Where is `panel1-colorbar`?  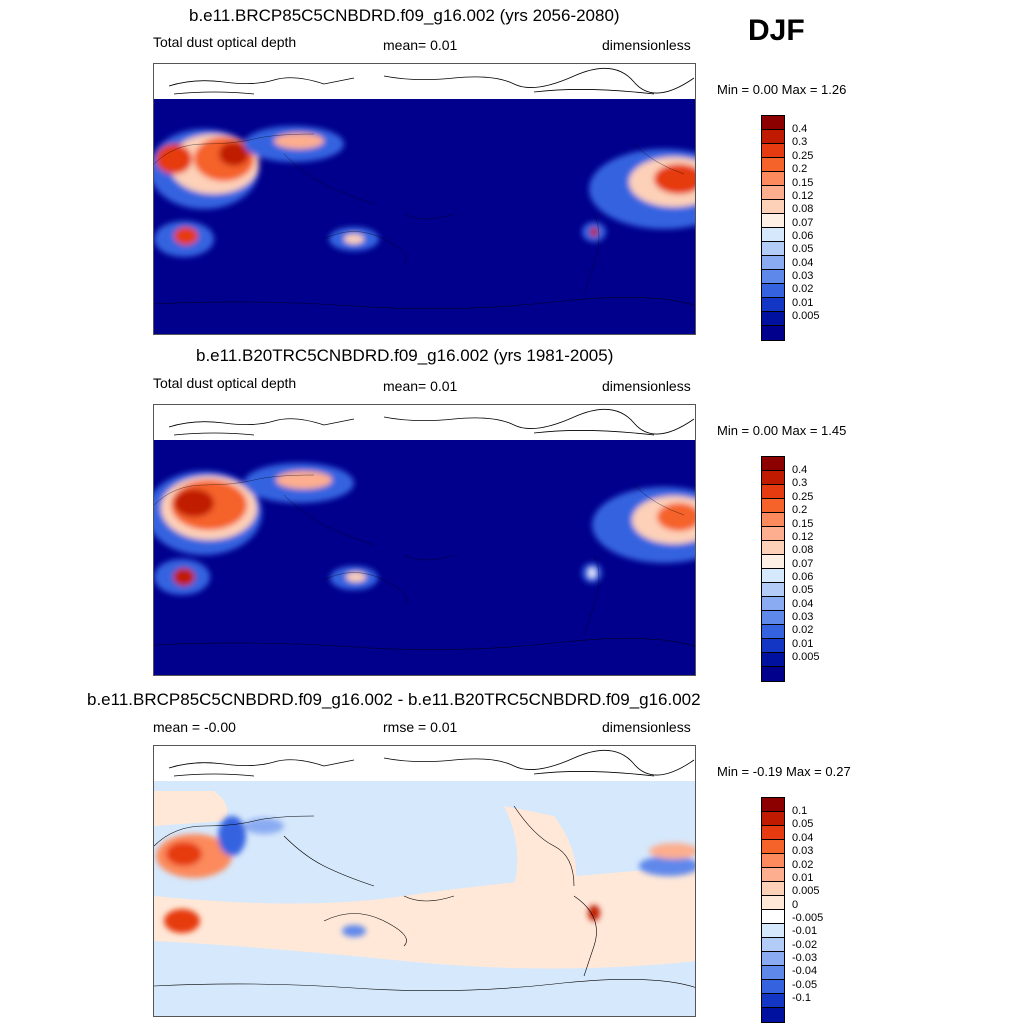 panel1-colorbar is located at coordinates (773, 228).